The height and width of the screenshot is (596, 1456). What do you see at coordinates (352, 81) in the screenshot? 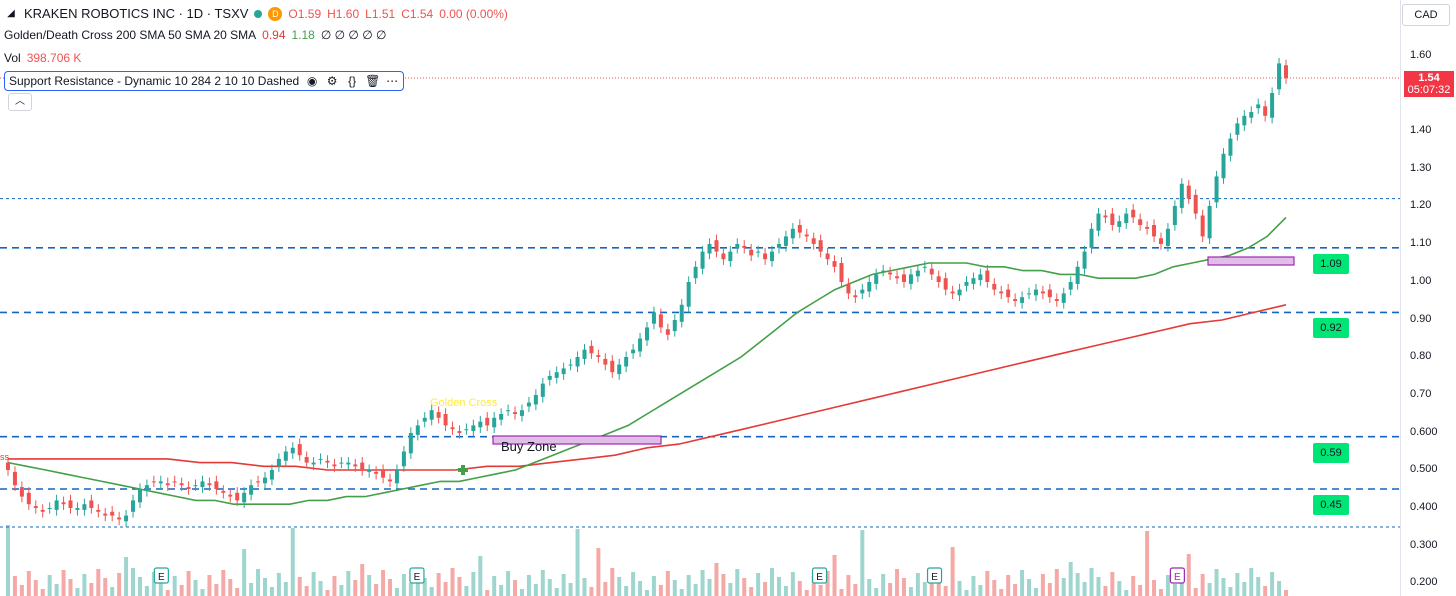
I see `braces-icon: {}` at bounding box center [352, 81].